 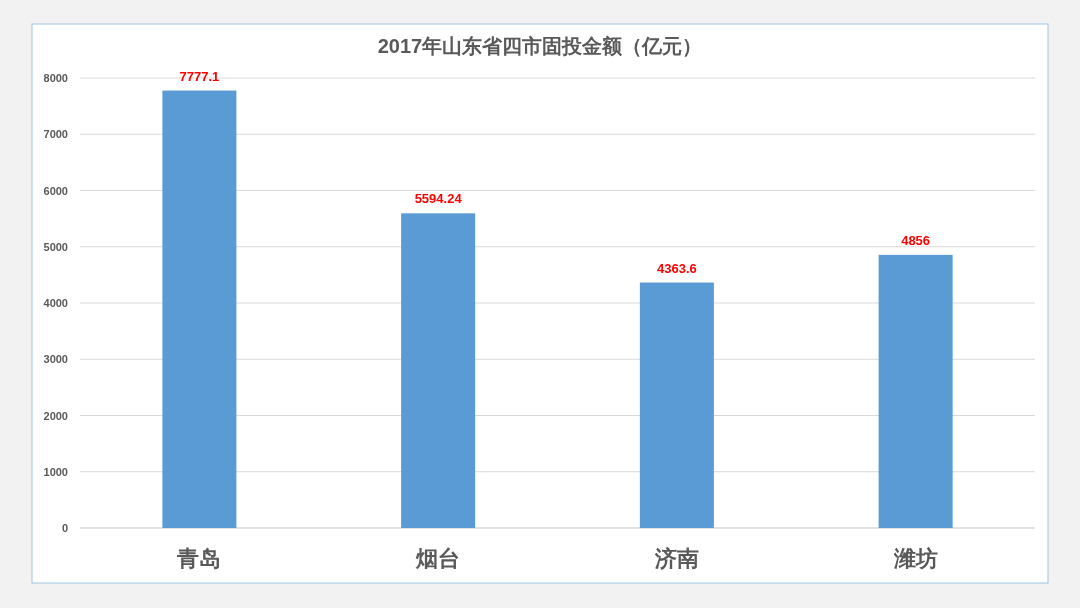 I want to click on data-label: 4363.6, so click(x=676, y=268).